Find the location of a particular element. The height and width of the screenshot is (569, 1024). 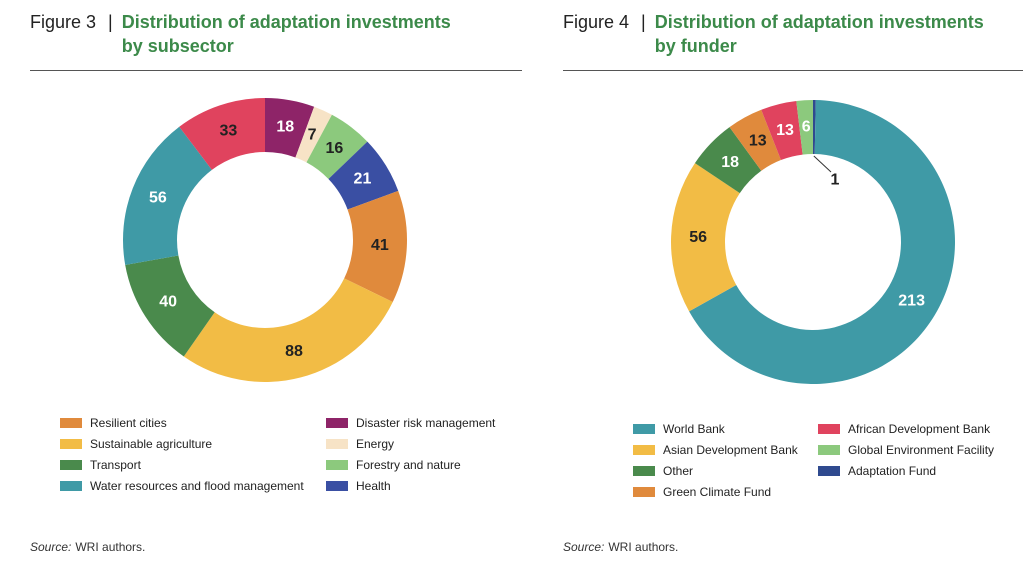

legend-item-world-bank: World Bank is located at coordinates (679, 429).